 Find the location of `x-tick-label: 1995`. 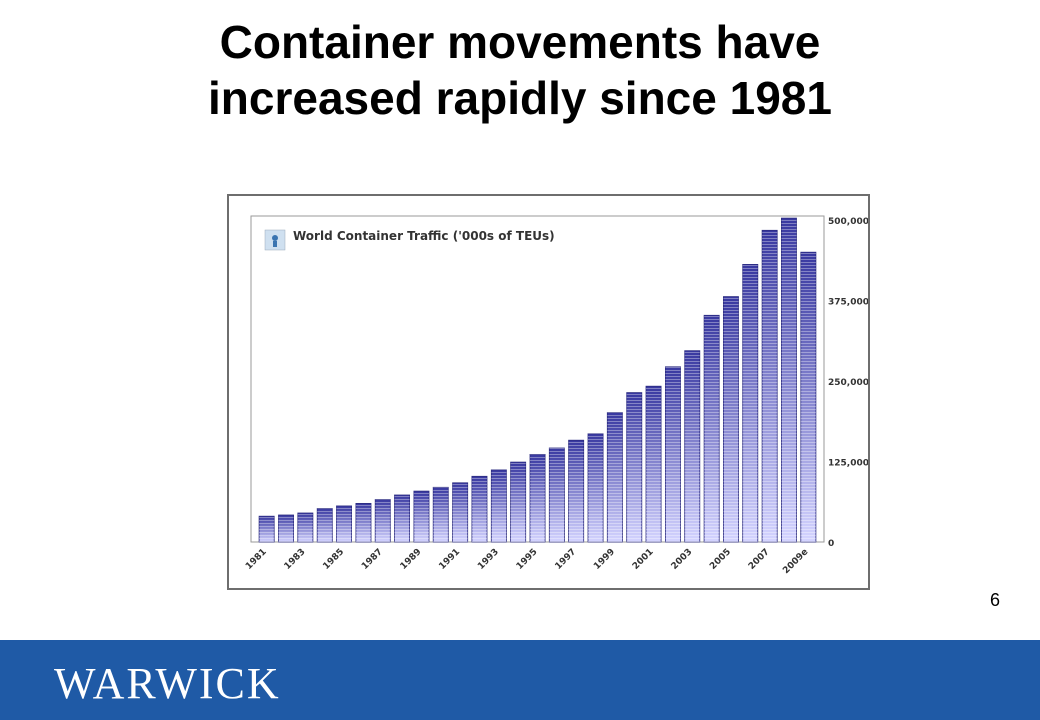

x-tick-label: 1995 is located at coordinates (527, 559).